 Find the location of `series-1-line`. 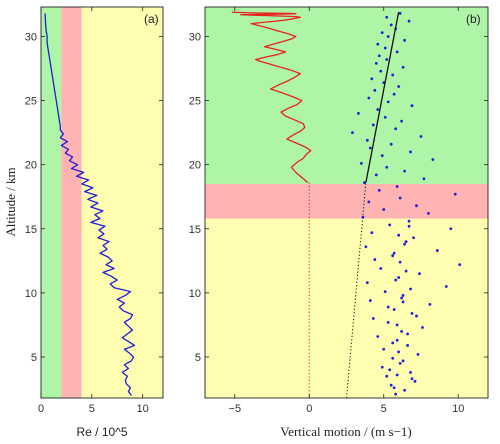

series-1-line is located at coordinates (271, 97).